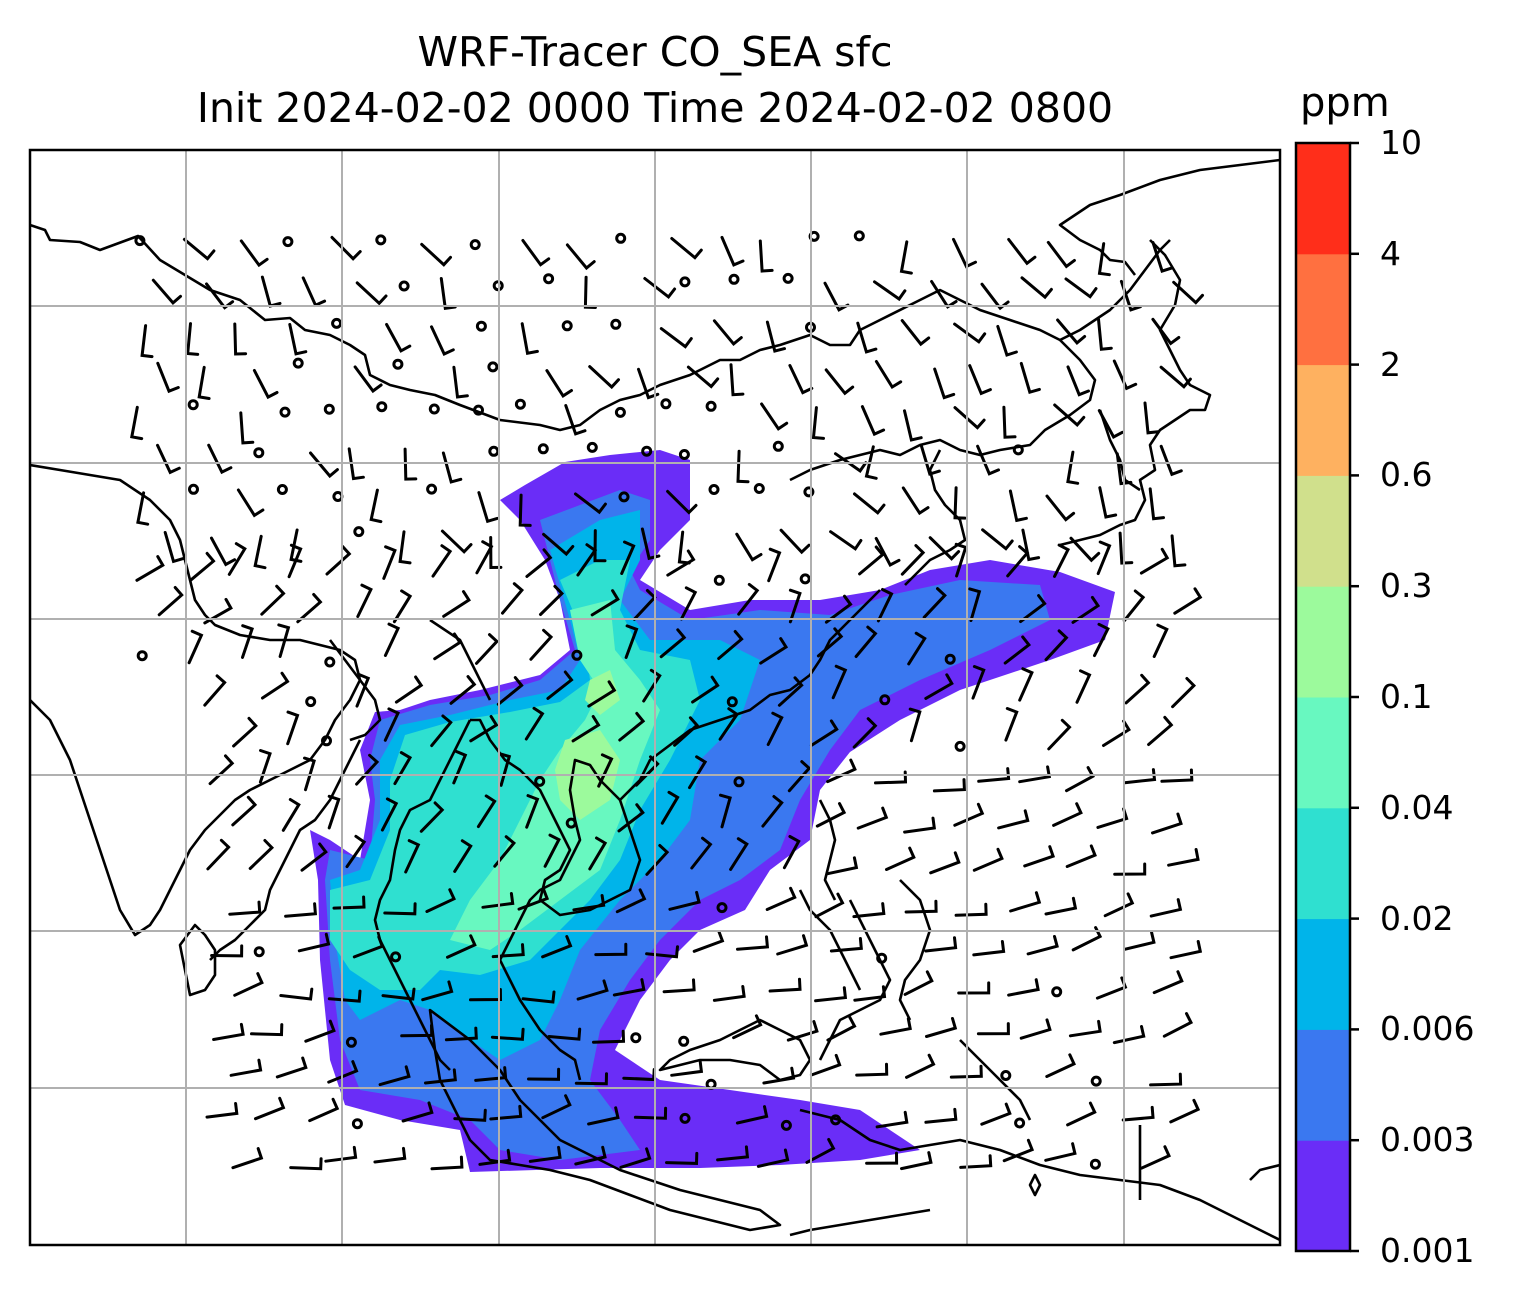 Image resolution: width=1528 pixels, height=1306 pixels. I want to click on colorbar, so click(1326, 697).